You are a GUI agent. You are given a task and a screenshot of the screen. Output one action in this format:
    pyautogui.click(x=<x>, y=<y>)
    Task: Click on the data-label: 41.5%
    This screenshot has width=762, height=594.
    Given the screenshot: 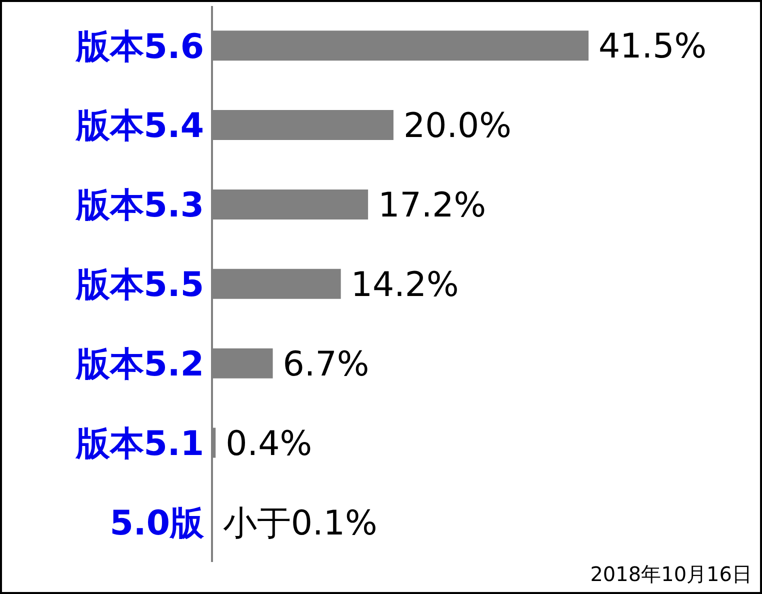 What is the action you would take?
    pyautogui.click(x=652, y=46)
    